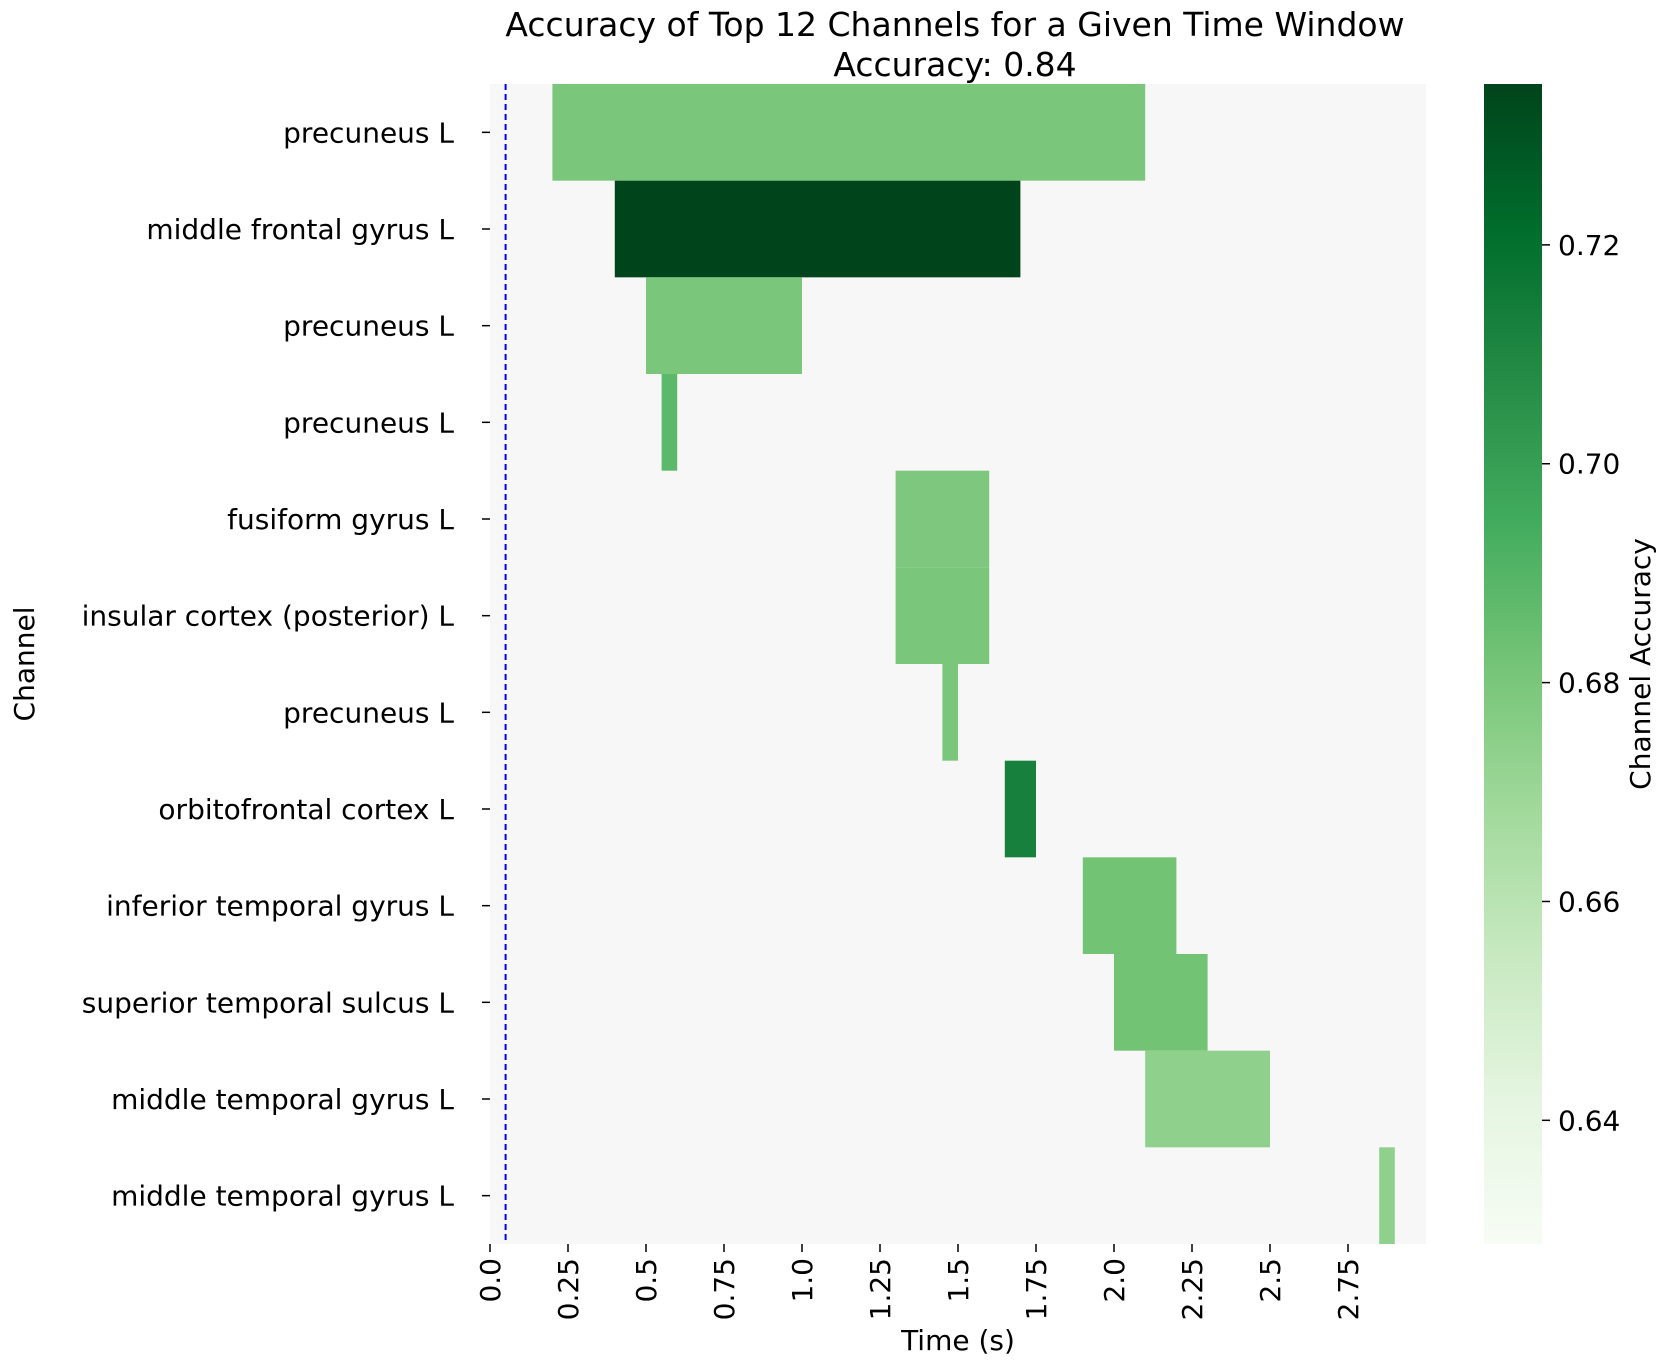 The image size is (1658, 1362). What do you see at coordinates (490, 1280) in the screenshot?
I see `x-tick-label: 0.0` at bounding box center [490, 1280].